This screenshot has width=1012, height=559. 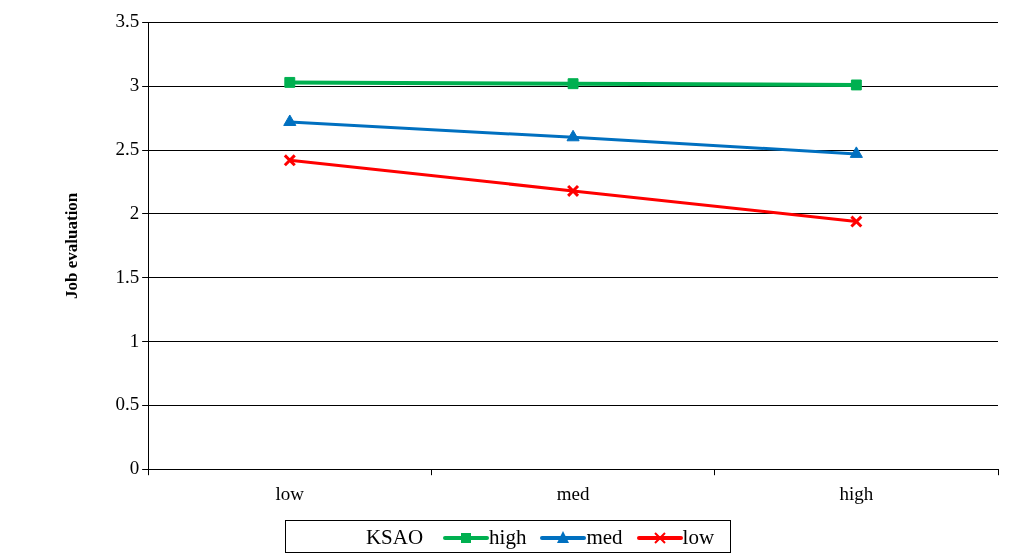 What do you see at coordinates (856, 493) in the screenshot?
I see `x-tick-label: high` at bounding box center [856, 493].